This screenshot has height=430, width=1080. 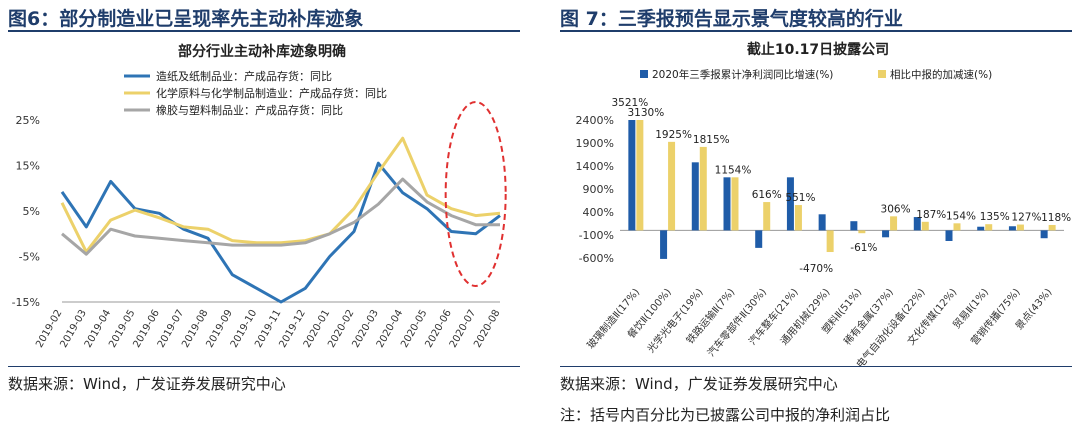 What do you see at coordinates (264, 31) in the screenshot?
I see `left-title-rule` at bounding box center [264, 31].